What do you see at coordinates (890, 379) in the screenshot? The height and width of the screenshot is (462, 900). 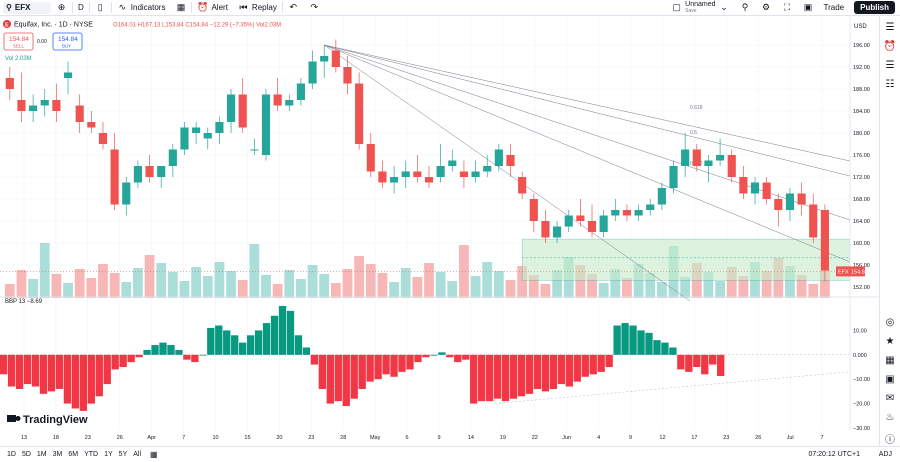 I see `news-icon: ▣` at bounding box center [890, 379].